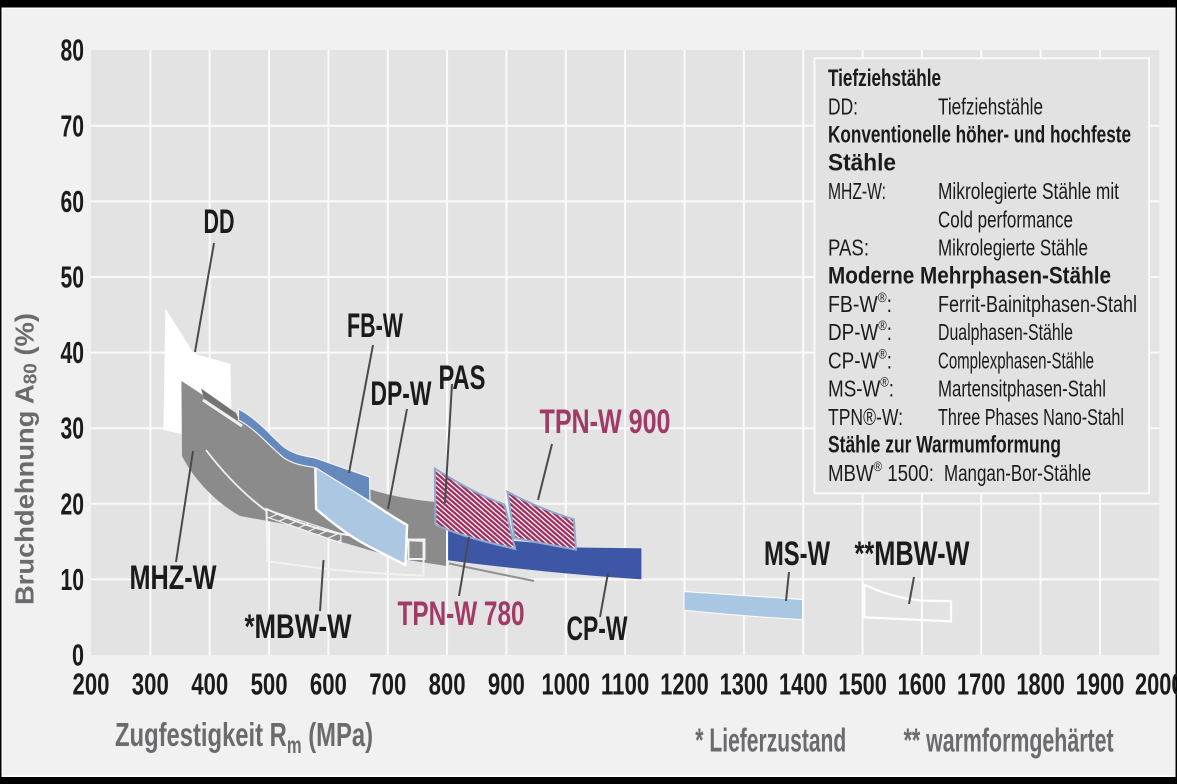 This screenshot has width=1177, height=784. What do you see at coordinates (73, 579) in the screenshot?
I see `svg-text: 10` at bounding box center [73, 579].